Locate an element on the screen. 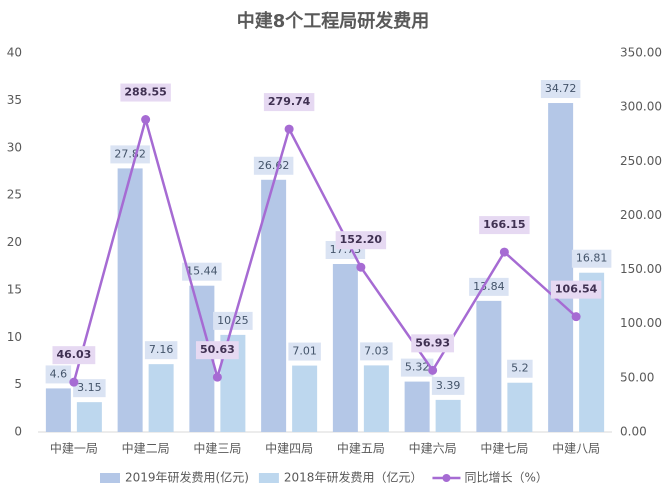 The width and height of the screenshot is (667, 500). y2-tick-label: 150.00 is located at coordinates (641, 269).